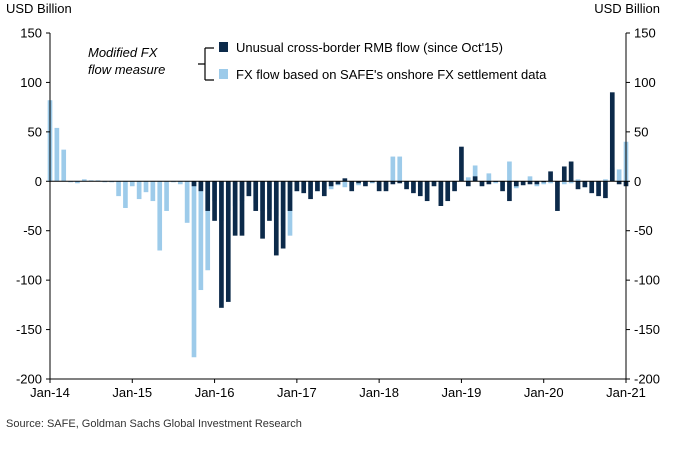 The image size is (674, 453). Describe the element at coordinates (647, 280) in the screenshot. I see `ytick-label-right--100: -100` at that location.